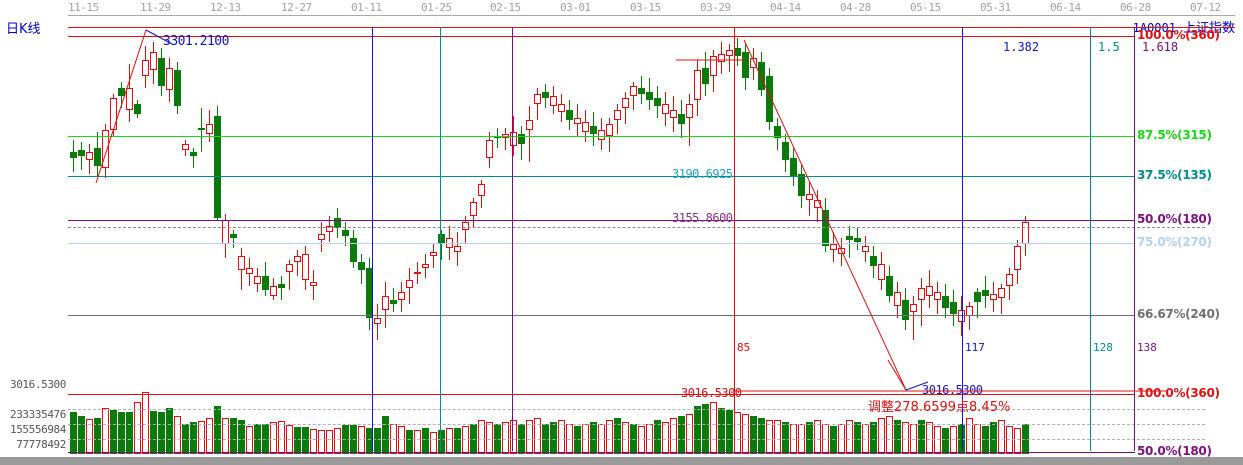  What do you see at coordinates (1174, 242) in the screenshot?
I see `fib-label-75.0%(270): 75.0%(270)` at bounding box center [1174, 242].